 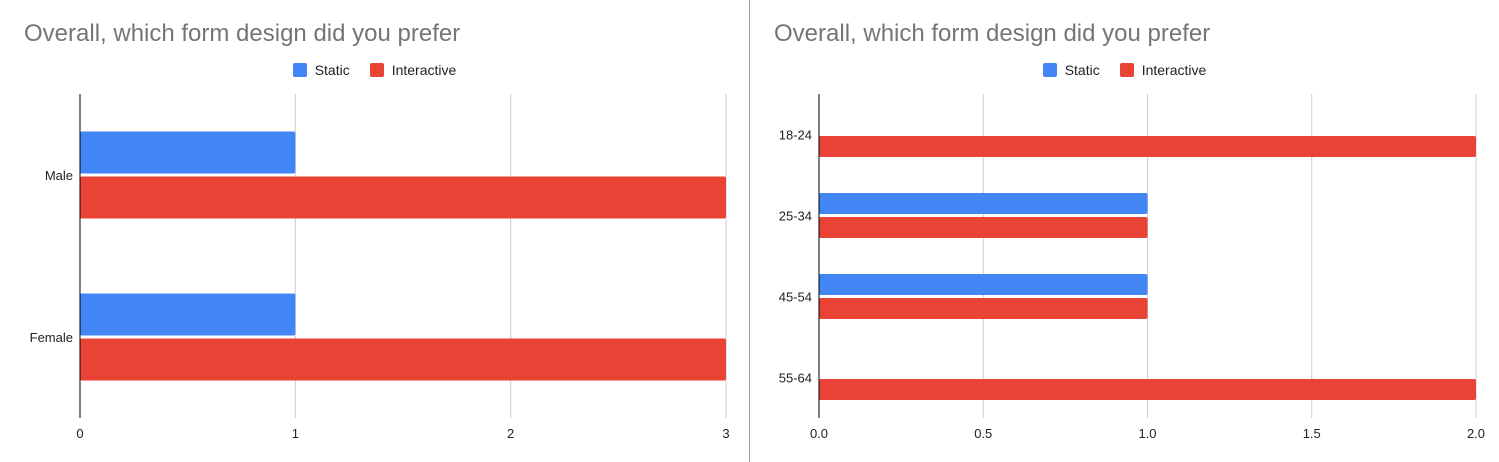 I want to click on y-category-label: Female, so click(x=51, y=337).